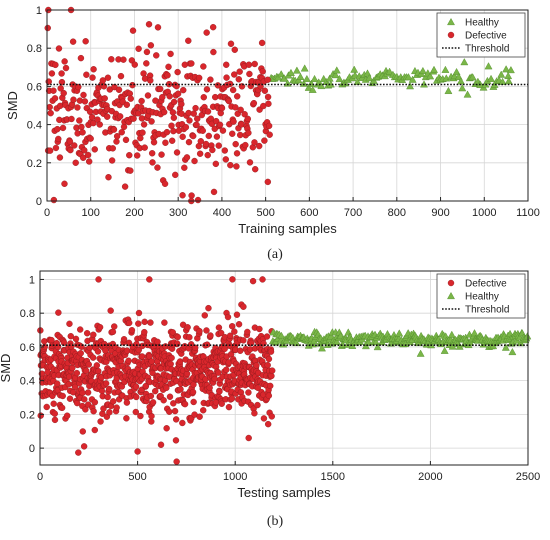 The image size is (550, 540). What do you see at coordinates (440, 213) in the screenshot?
I see `chart-a-xtick-label-9: 900` at bounding box center [440, 213].